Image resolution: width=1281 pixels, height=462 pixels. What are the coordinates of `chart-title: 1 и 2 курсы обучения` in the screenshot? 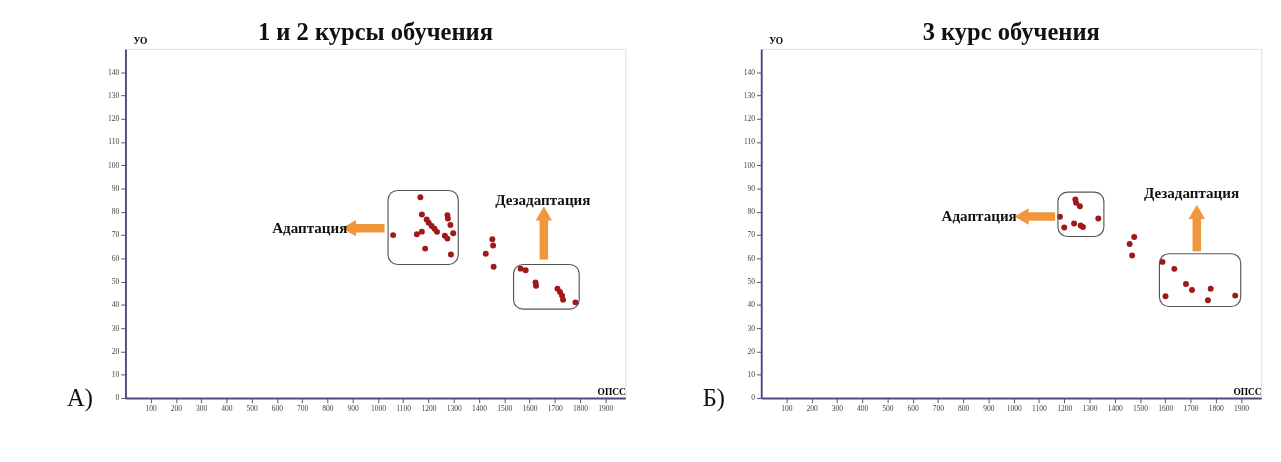 It's located at (375, 32).